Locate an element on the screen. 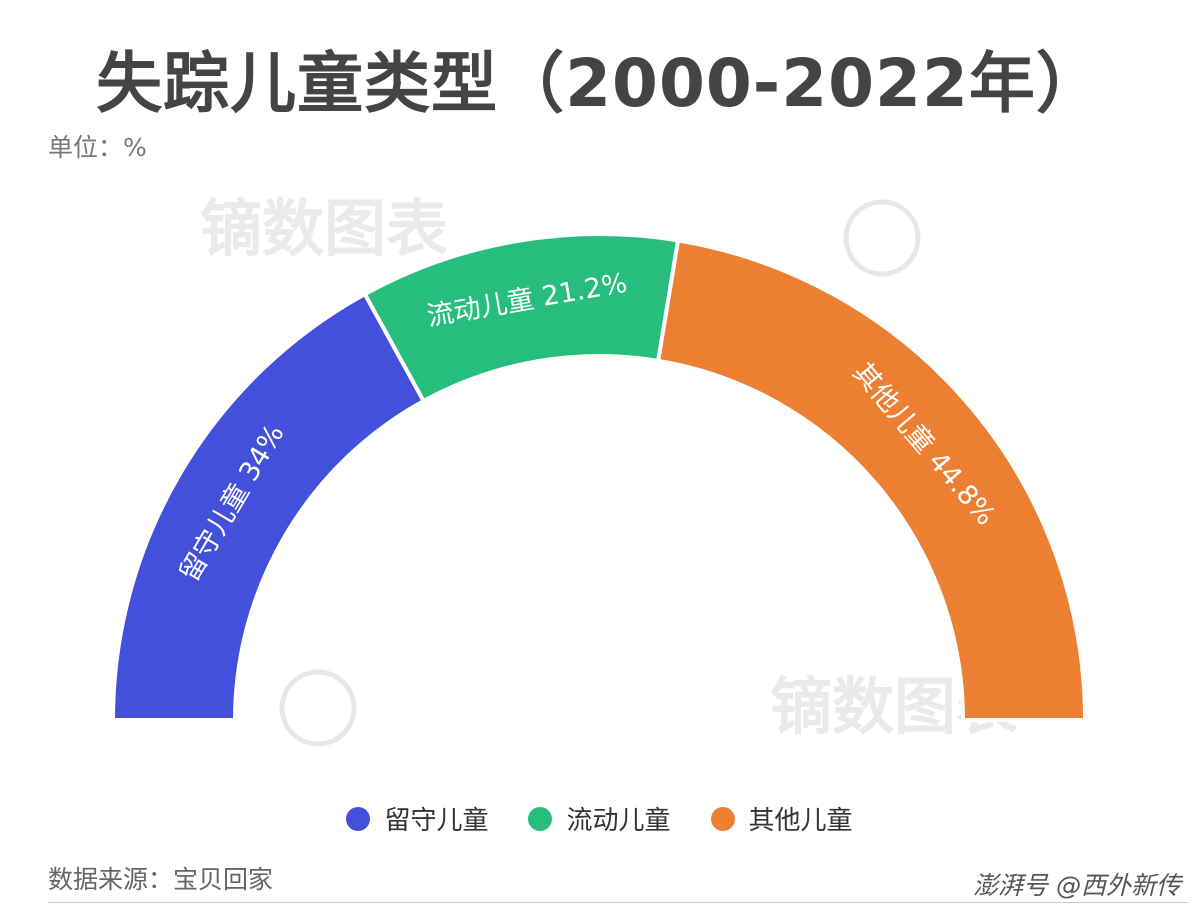  unit-label: 单位：% is located at coordinates (97, 147).